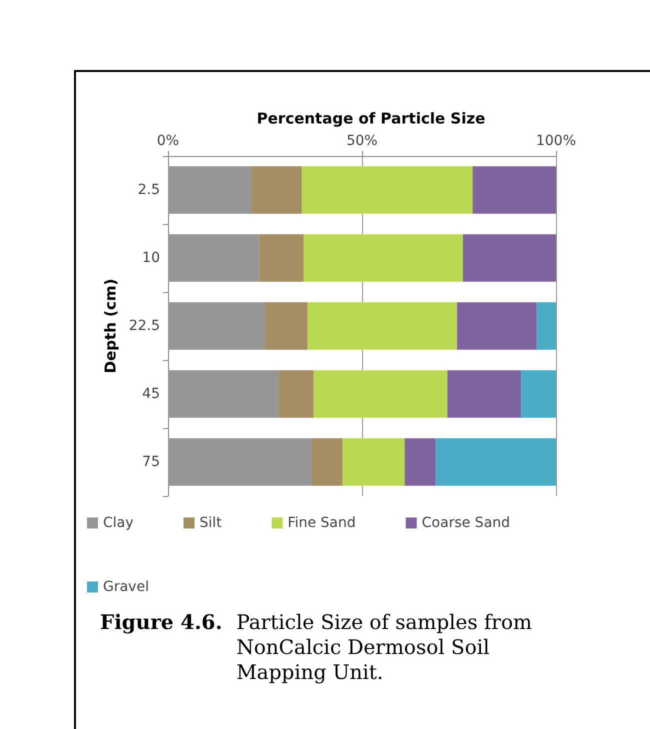 The image size is (650, 729). I want to click on x-tick-label: 0%, so click(168, 141).